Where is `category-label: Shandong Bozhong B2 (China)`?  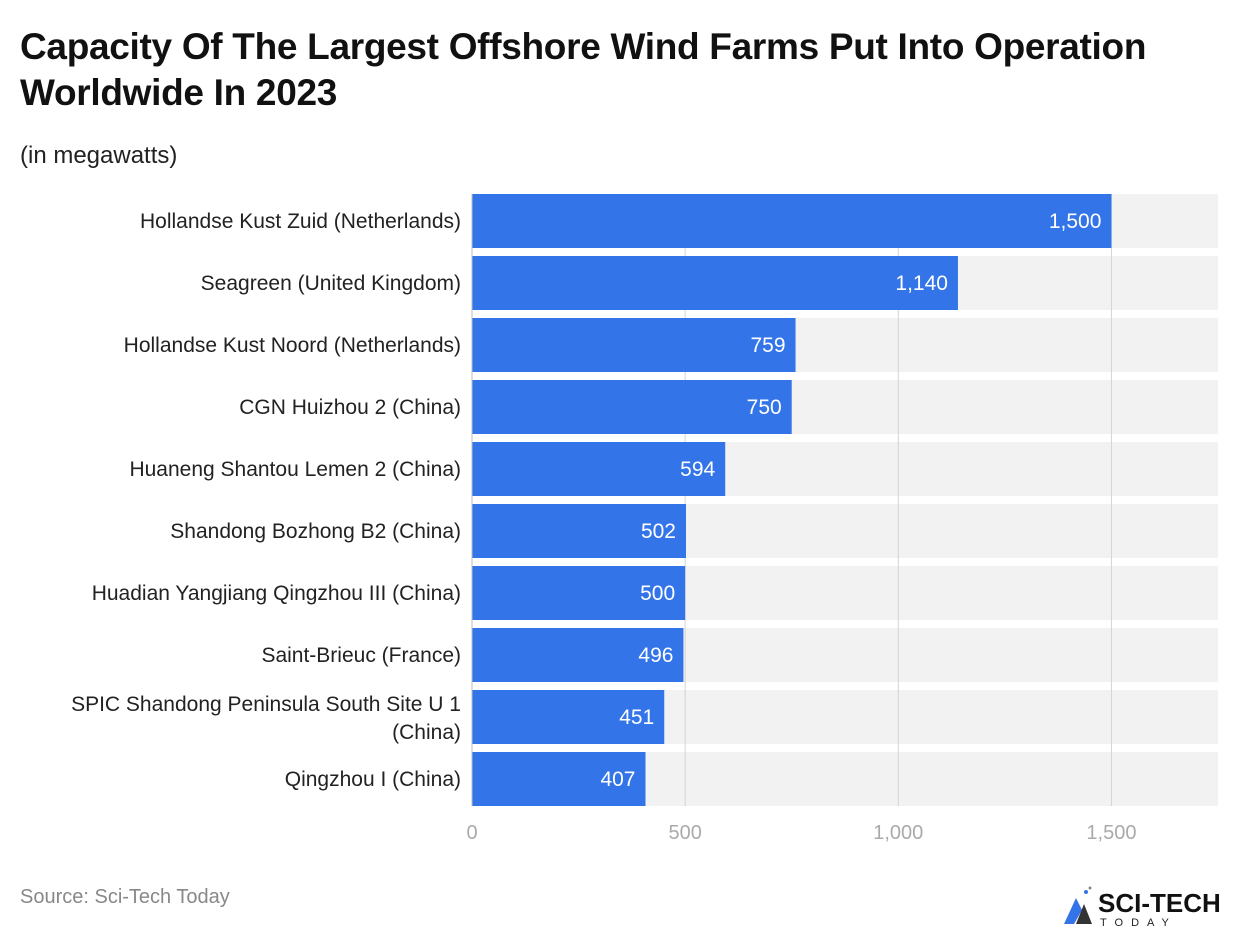
category-label: Shandong Bozhong B2 (China) is located at coordinates (315, 531).